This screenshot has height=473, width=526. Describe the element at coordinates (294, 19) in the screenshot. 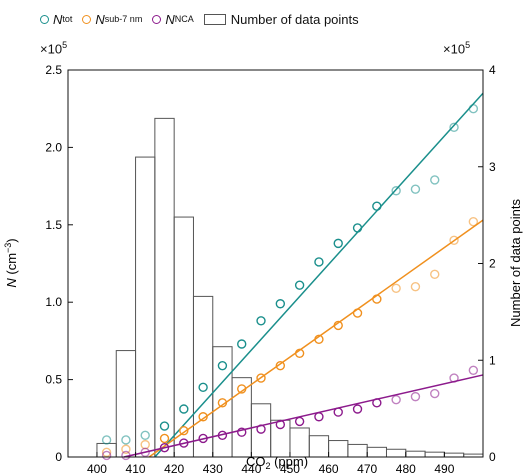

I see `legend-label-hist: Number of data points` at that location.